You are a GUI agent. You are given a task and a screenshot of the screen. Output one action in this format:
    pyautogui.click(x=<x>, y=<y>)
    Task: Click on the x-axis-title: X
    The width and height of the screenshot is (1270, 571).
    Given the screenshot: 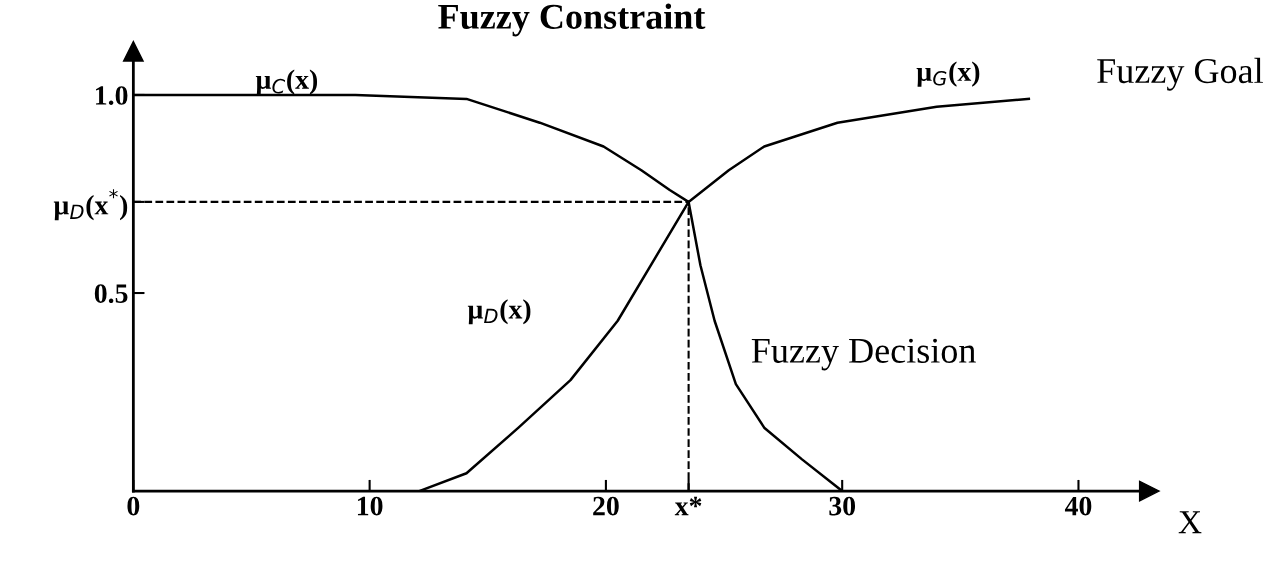 What is the action you would take?
    pyautogui.click(x=1190, y=522)
    